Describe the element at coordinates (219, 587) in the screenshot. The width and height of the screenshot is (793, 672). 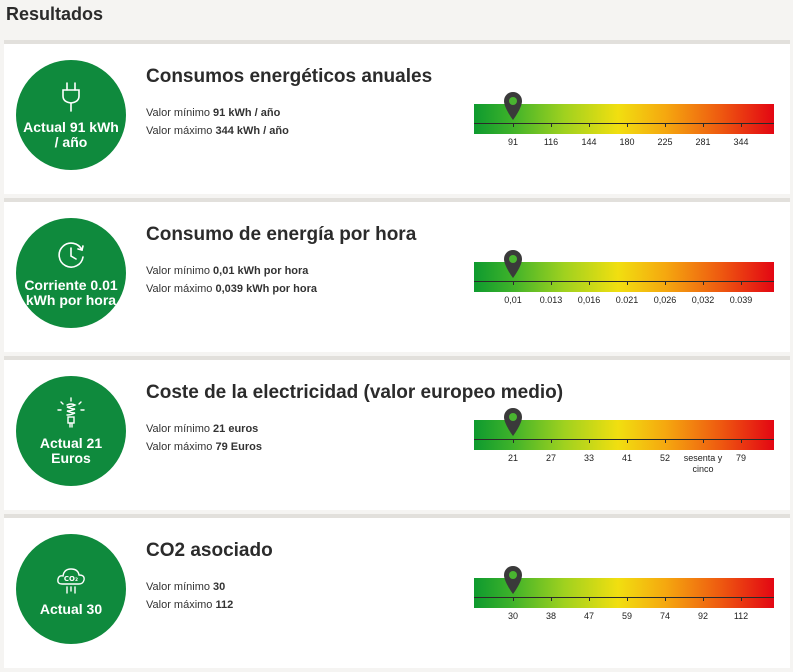
I see `min-value: 30` at that location.